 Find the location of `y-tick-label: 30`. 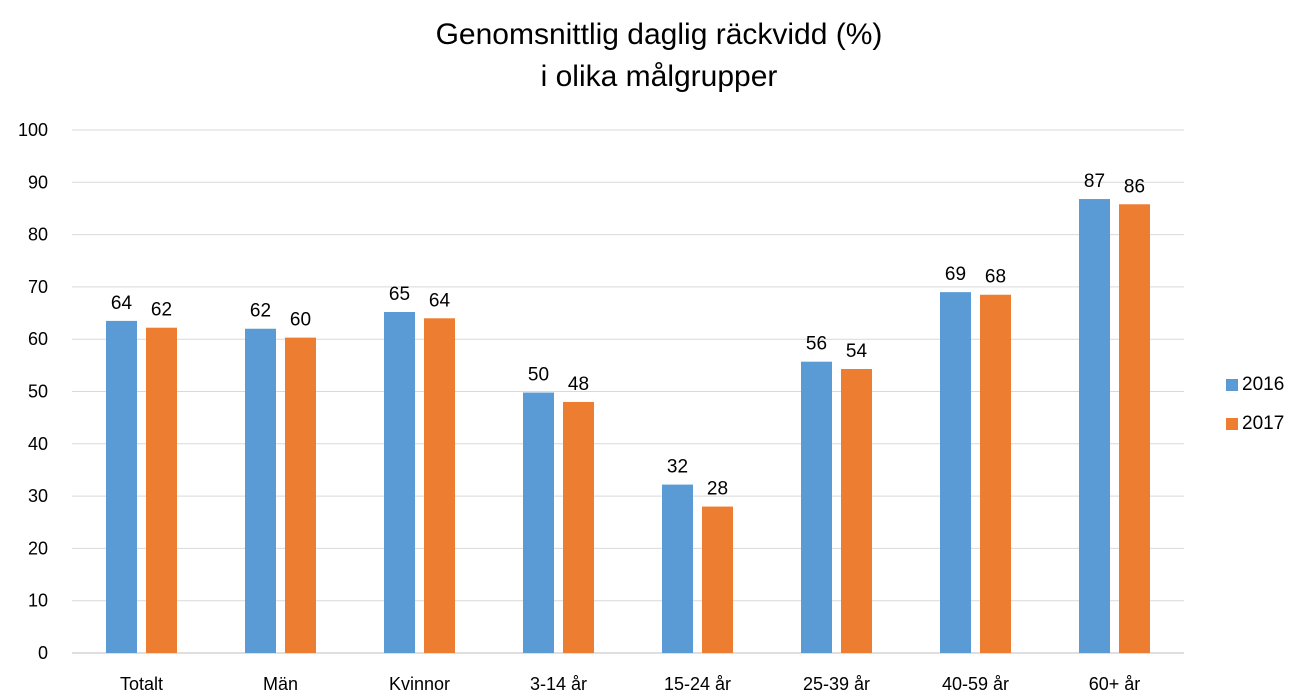

y-tick-label: 30 is located at coordinates (38, 496).